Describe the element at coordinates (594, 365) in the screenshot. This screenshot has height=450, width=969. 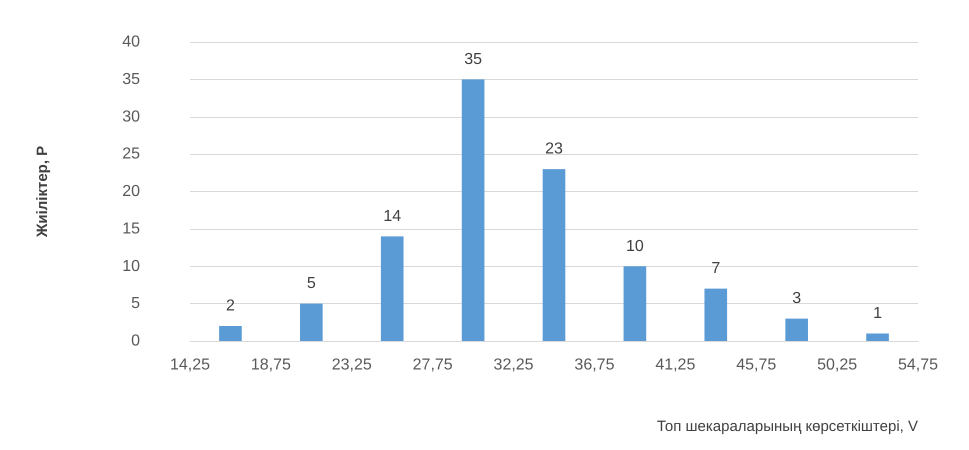
I see `x-tick-label: 36,75` at that location.